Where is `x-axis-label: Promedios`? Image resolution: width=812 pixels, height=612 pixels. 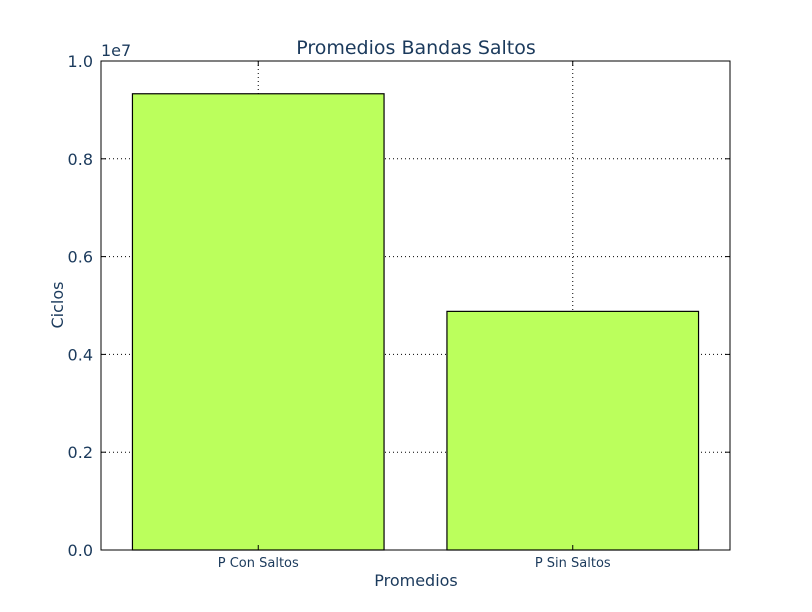
x-axis-label: Promedios is located at coordinates (416, 580).